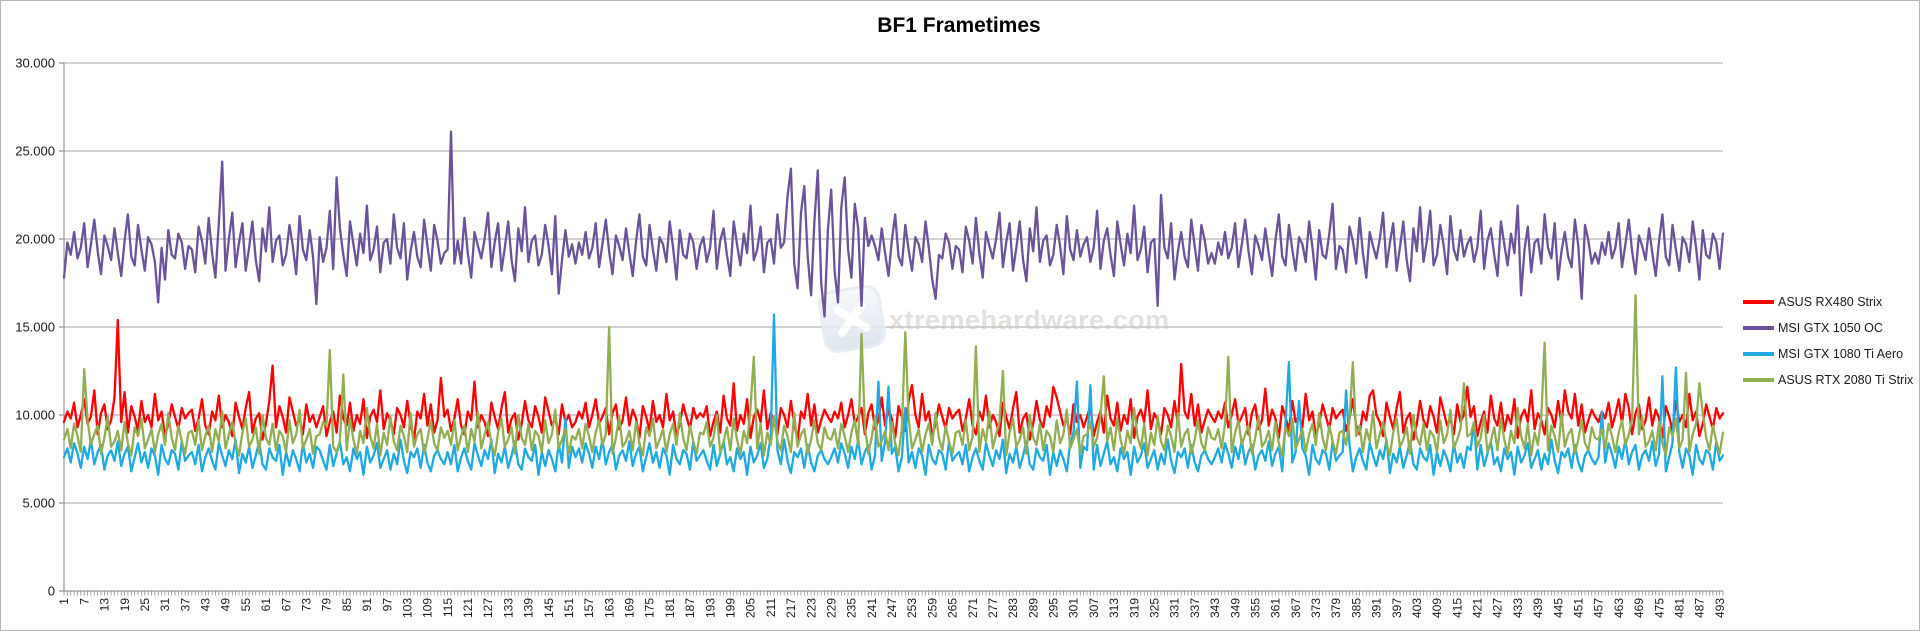  I want to click on x-tick-label: 25, so click(145, 605).